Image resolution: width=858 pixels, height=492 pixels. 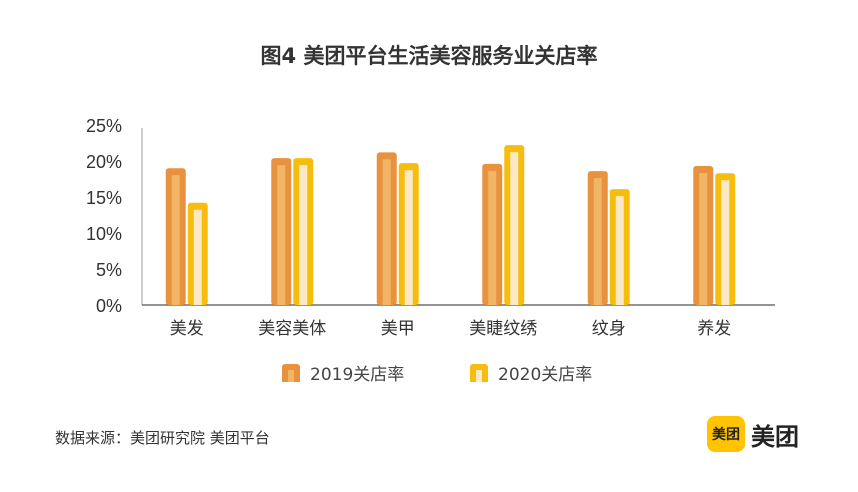 I want to click on x-tick-label: 美睫纹绣, so click(x=503, y=329).